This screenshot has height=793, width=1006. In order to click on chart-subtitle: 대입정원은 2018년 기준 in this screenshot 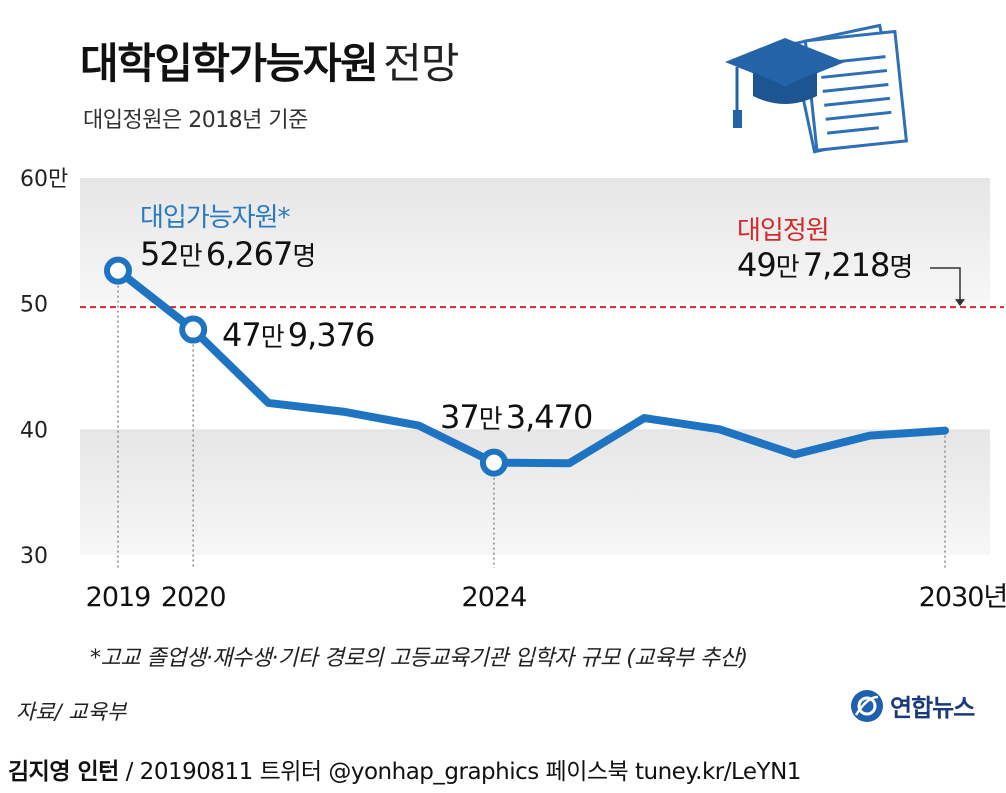, I will do `click(195, 120)`.